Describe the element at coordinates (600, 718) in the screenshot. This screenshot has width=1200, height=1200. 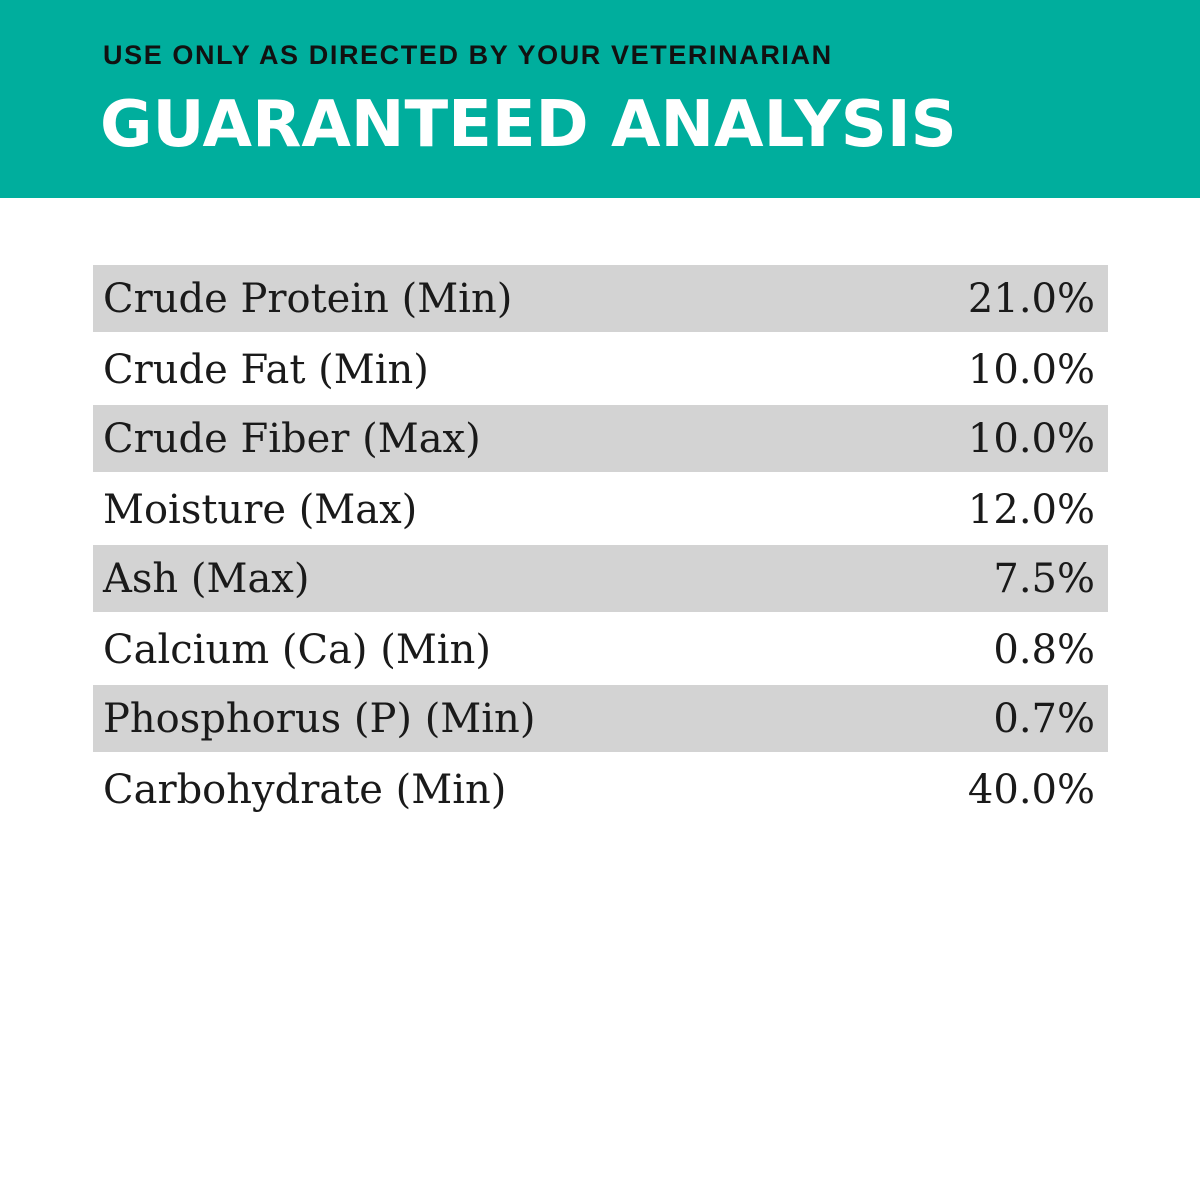
I see `table-row: Phosphorus (P) (Min) 0.7%` at that location.